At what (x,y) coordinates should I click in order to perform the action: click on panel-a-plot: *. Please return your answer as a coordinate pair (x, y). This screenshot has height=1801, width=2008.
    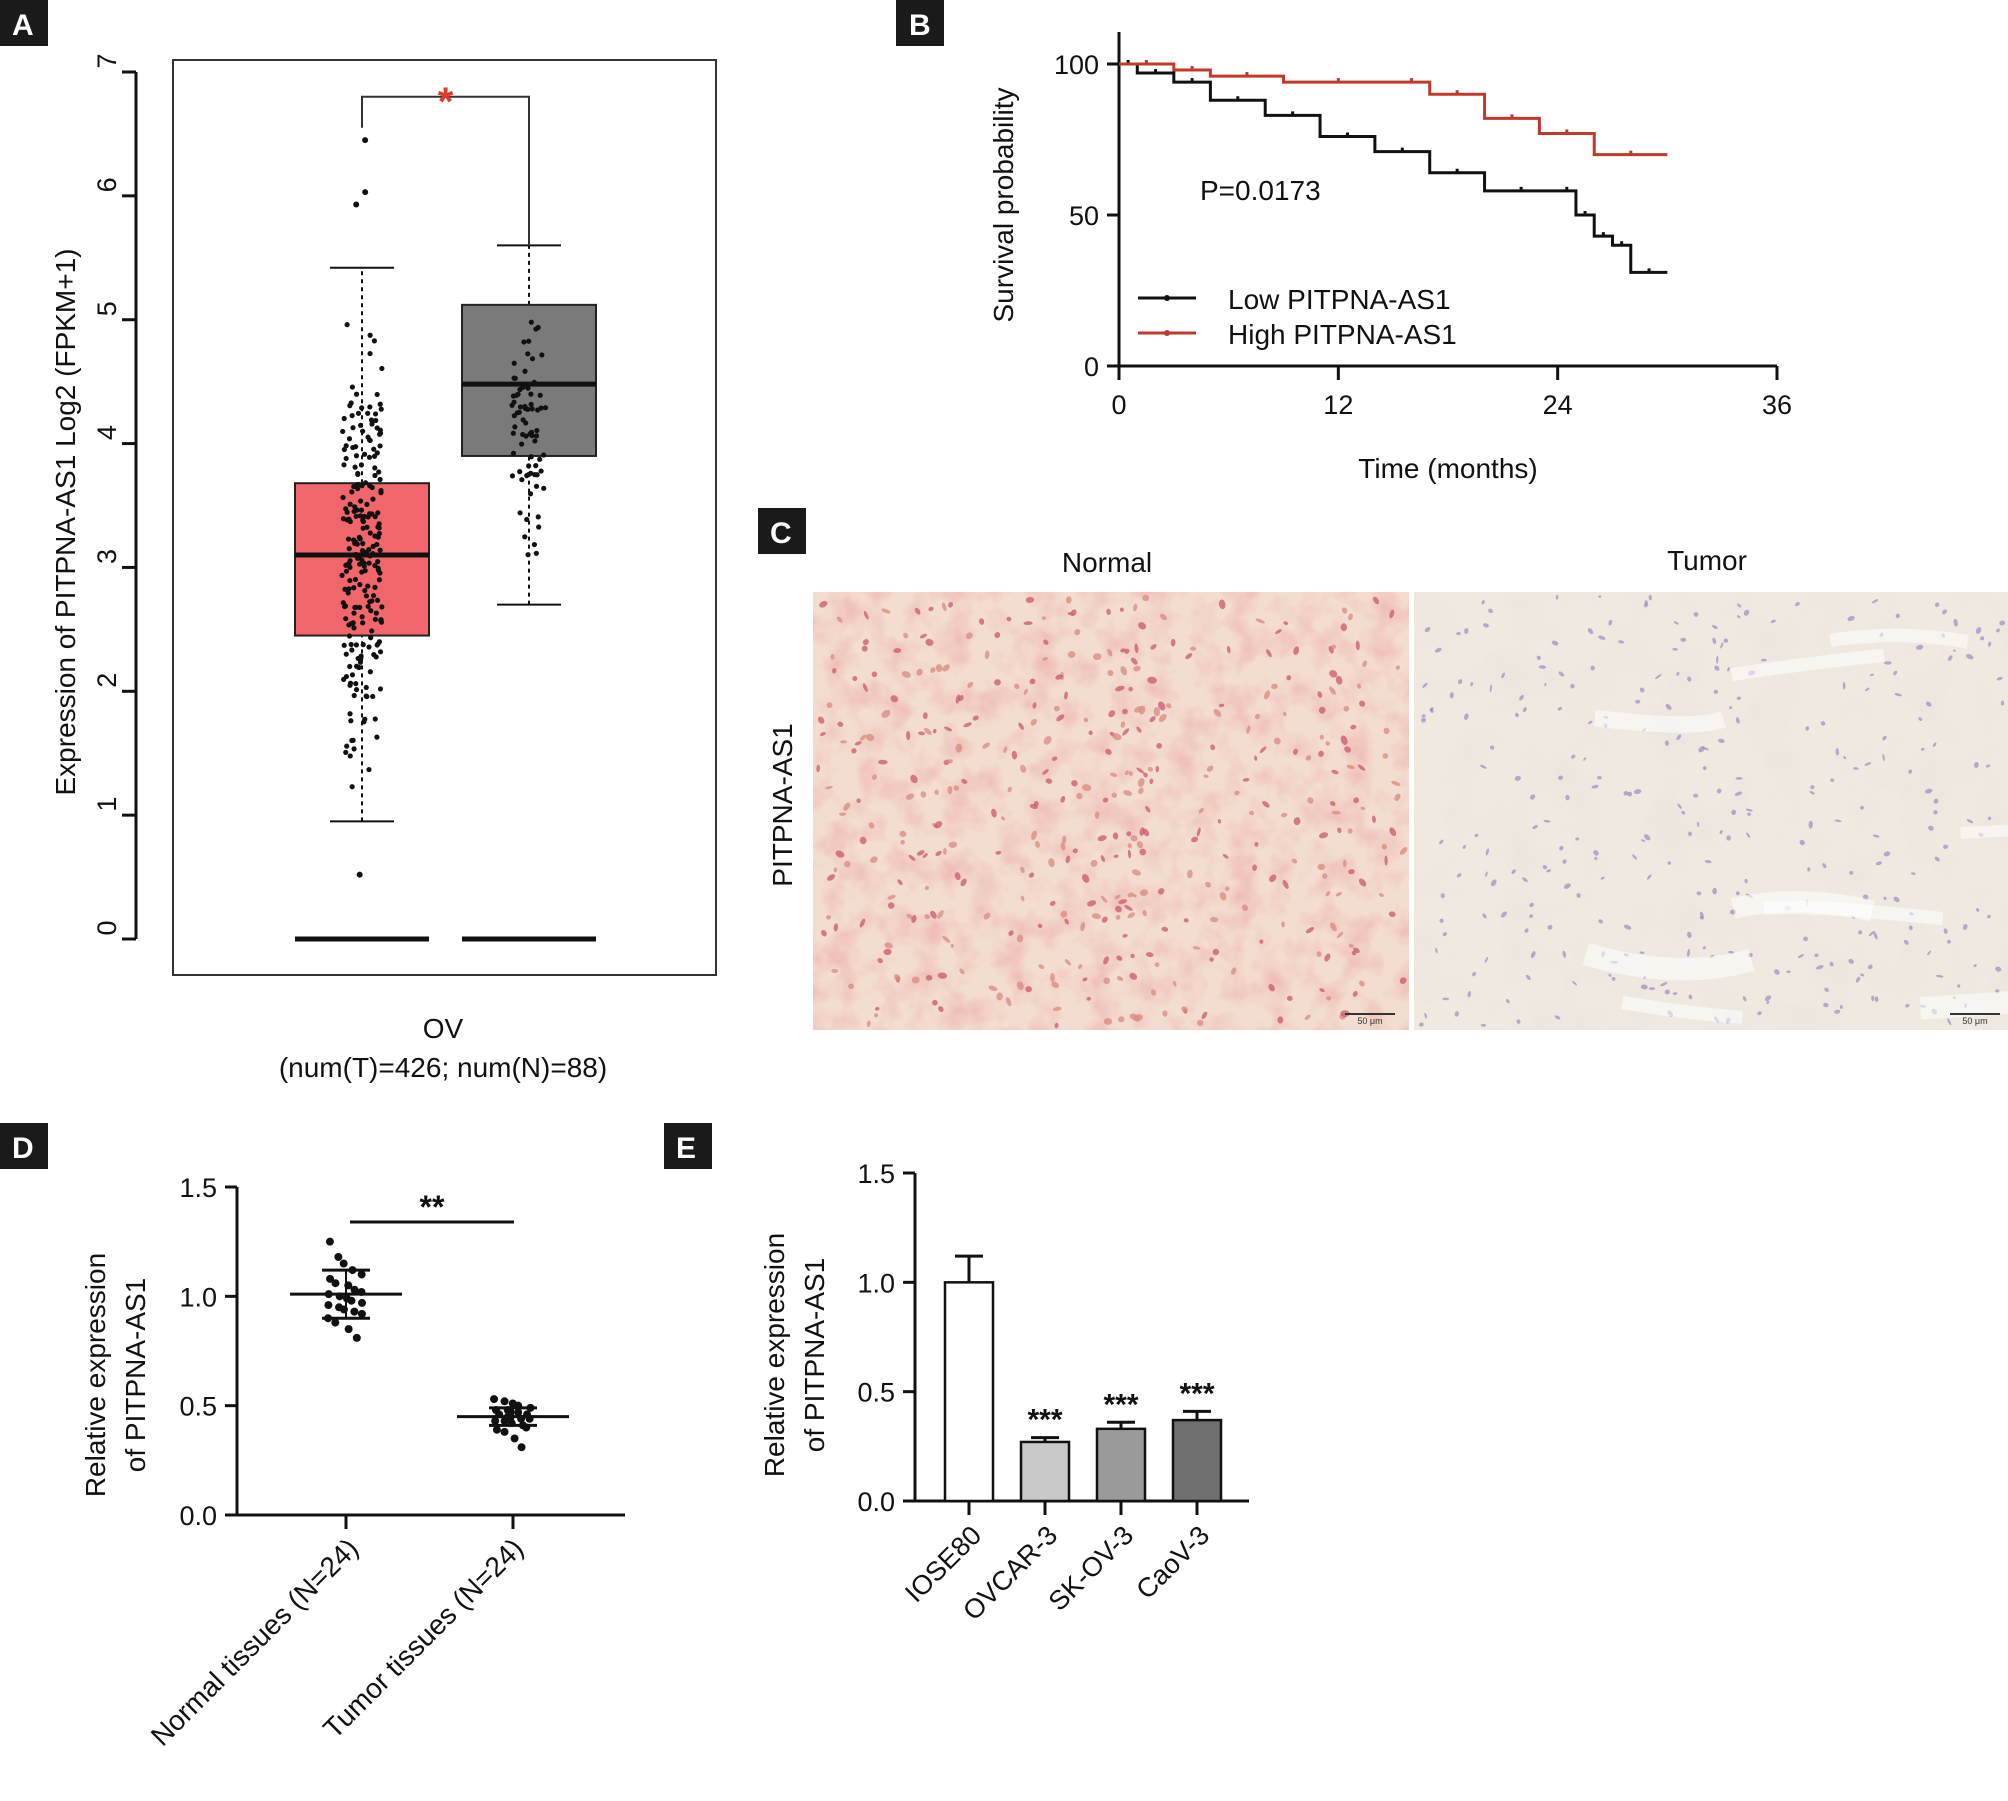
    Looking at the image, I should click on (445, 511).